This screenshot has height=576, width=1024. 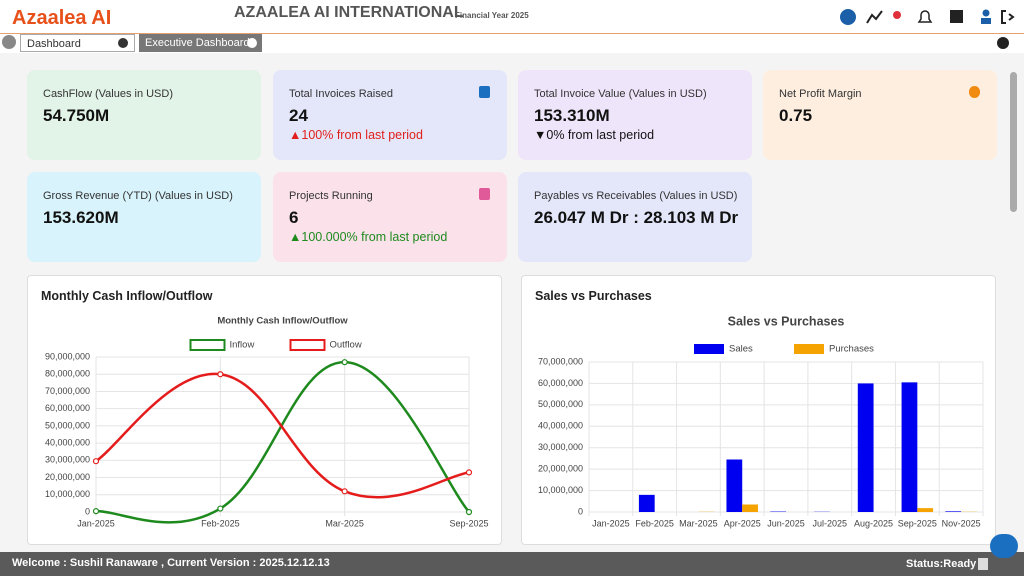 I want to click on dashboard-icon, so click(x=848, y=17).